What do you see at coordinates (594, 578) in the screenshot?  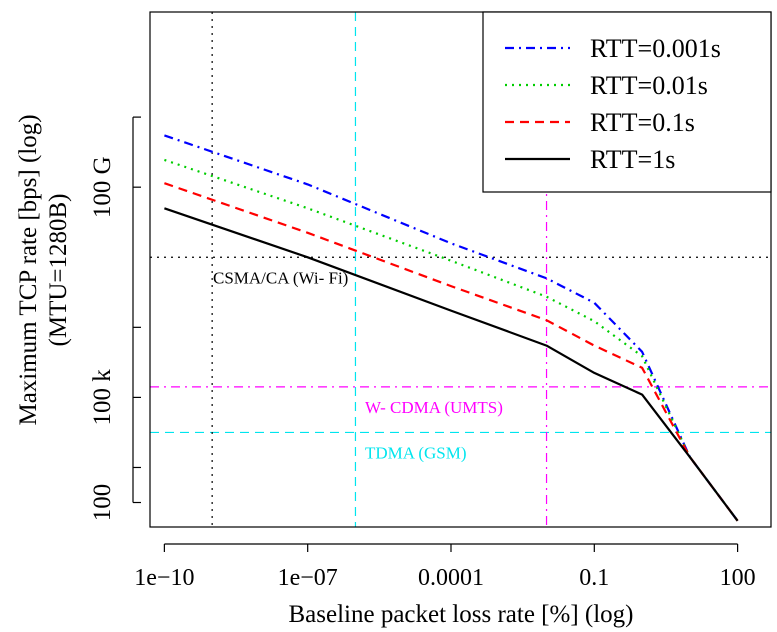 I see `x-tick-label: 0.1` at bounding box center [594, 578].